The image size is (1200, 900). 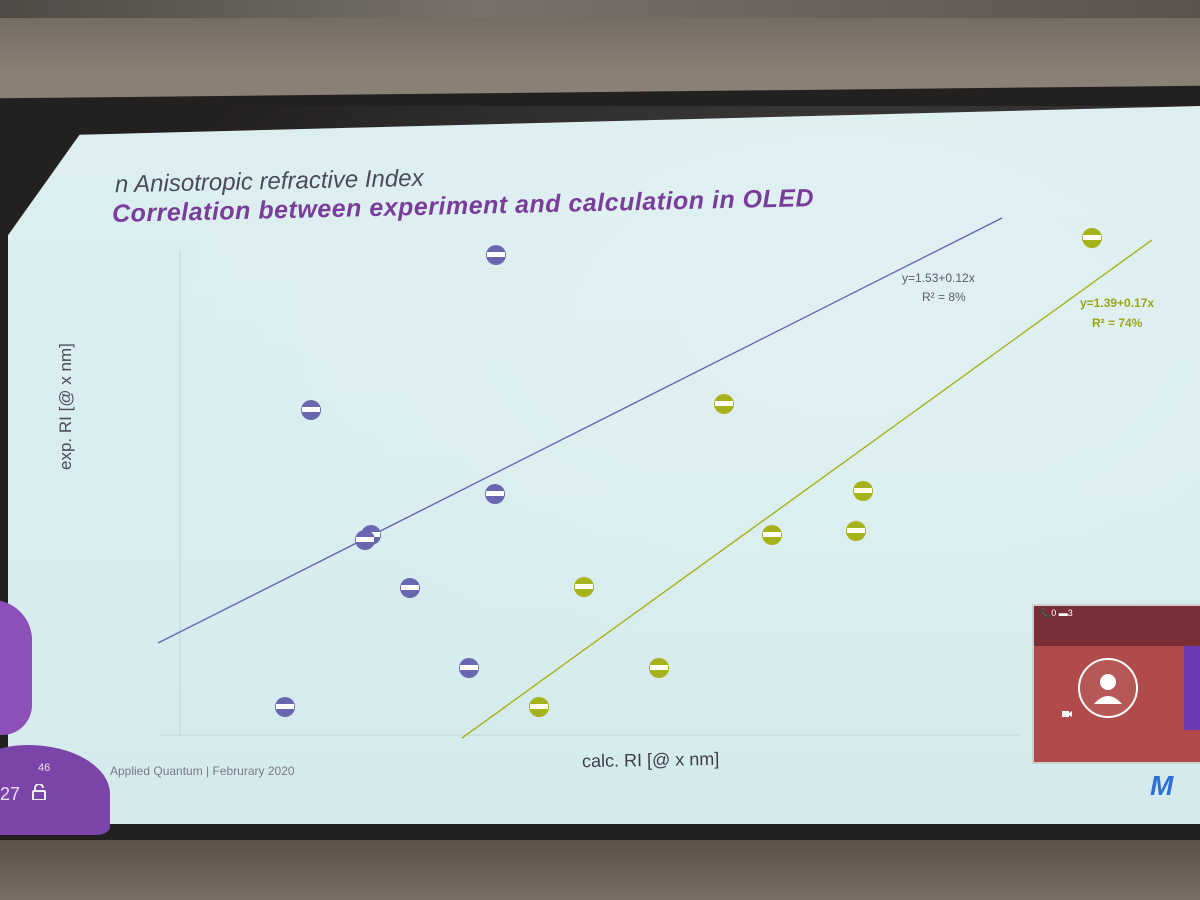 What do you see at coordinates (1117, 323) in the screenshot?
I see `green-fit-r2: R² = 74%` at bounding box center [1117, 323].